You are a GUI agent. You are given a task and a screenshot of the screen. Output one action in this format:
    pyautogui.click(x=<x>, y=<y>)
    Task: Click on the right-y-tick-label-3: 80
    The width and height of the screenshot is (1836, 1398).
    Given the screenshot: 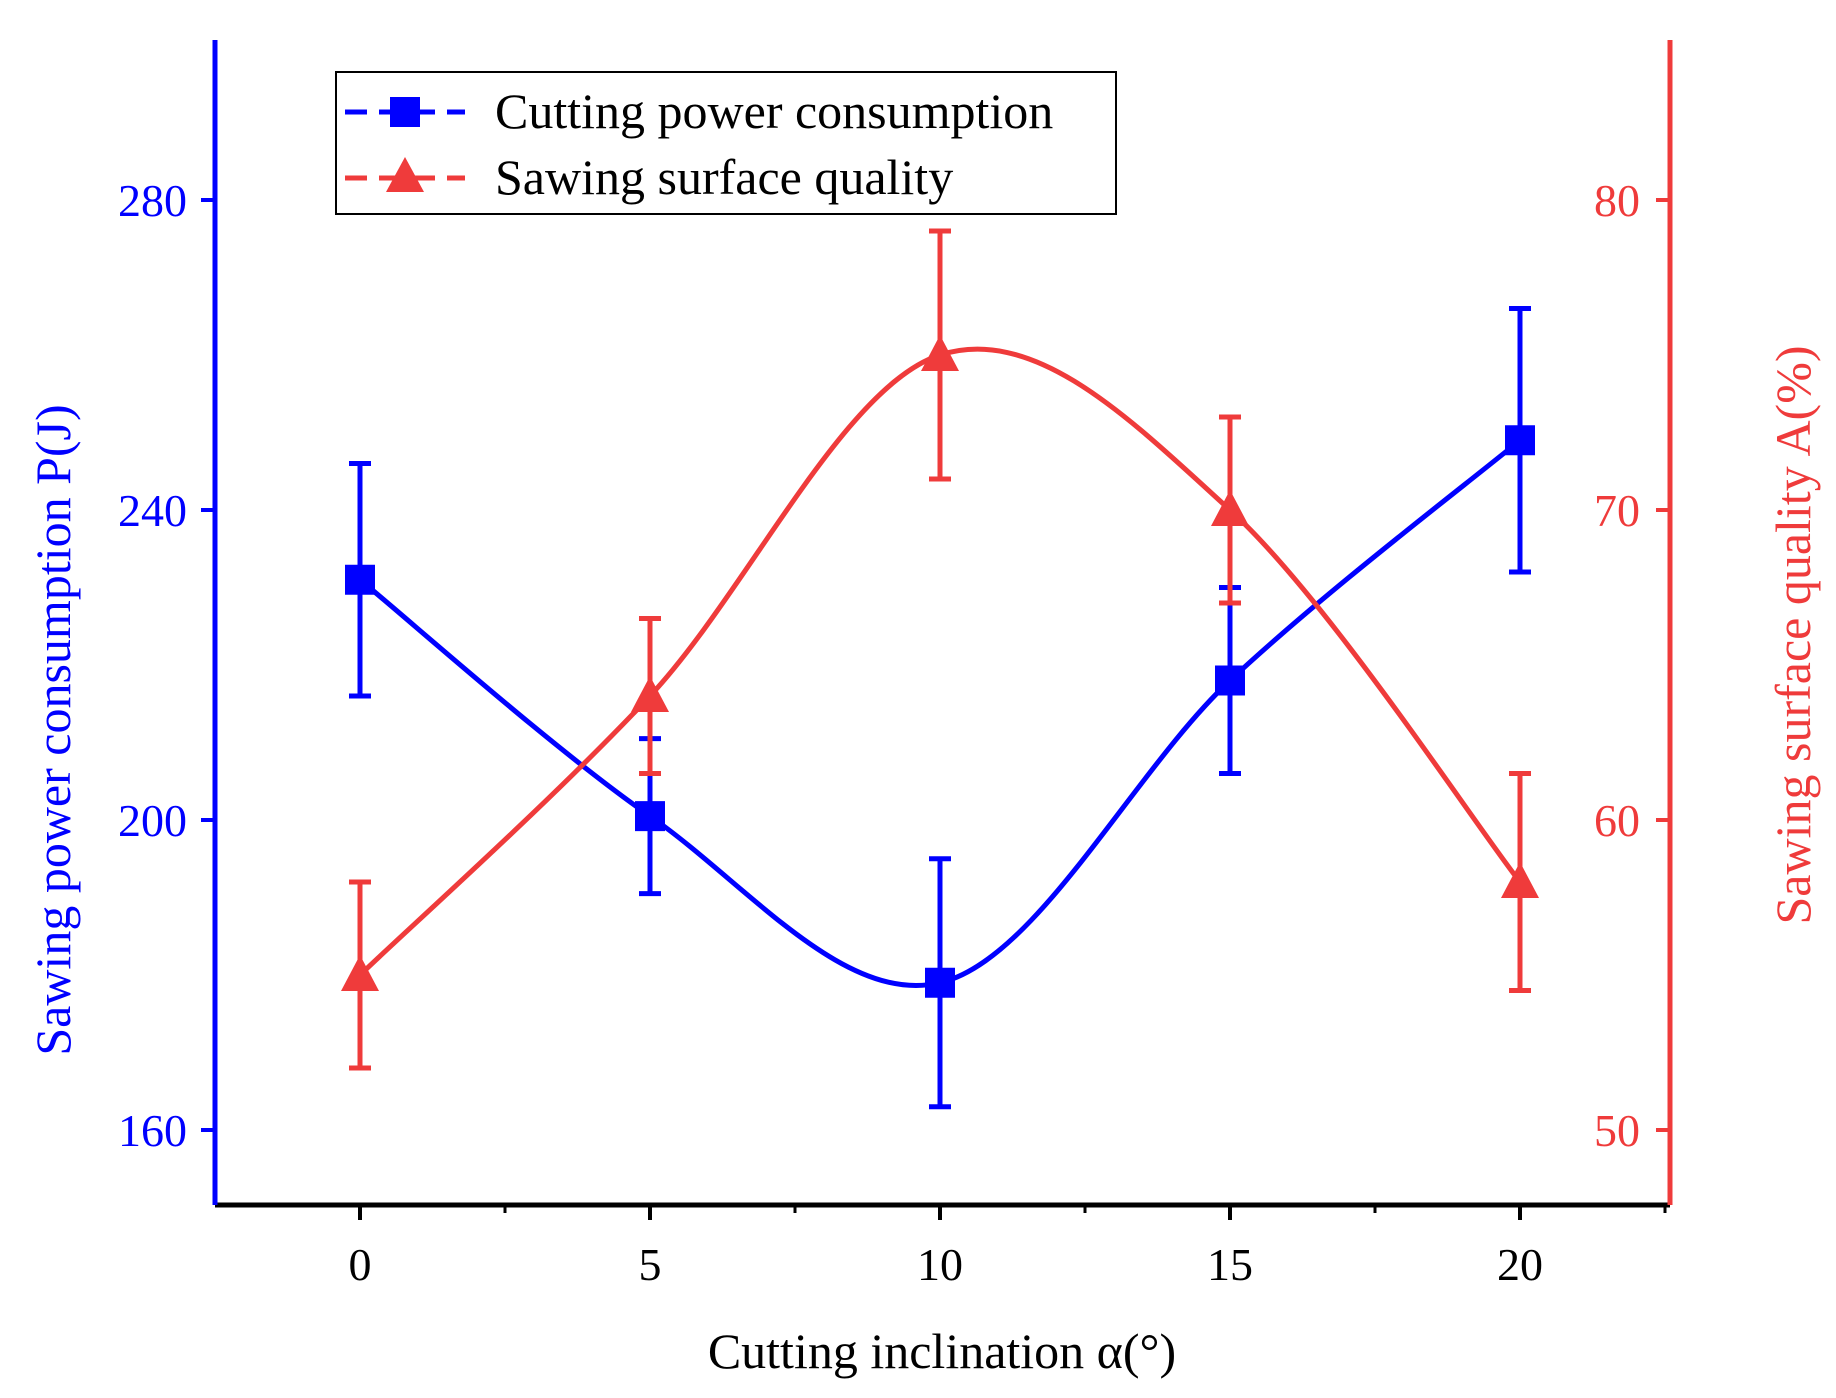 What is the action you would take?
    pyautogui.click(x=1617, y=200)
    